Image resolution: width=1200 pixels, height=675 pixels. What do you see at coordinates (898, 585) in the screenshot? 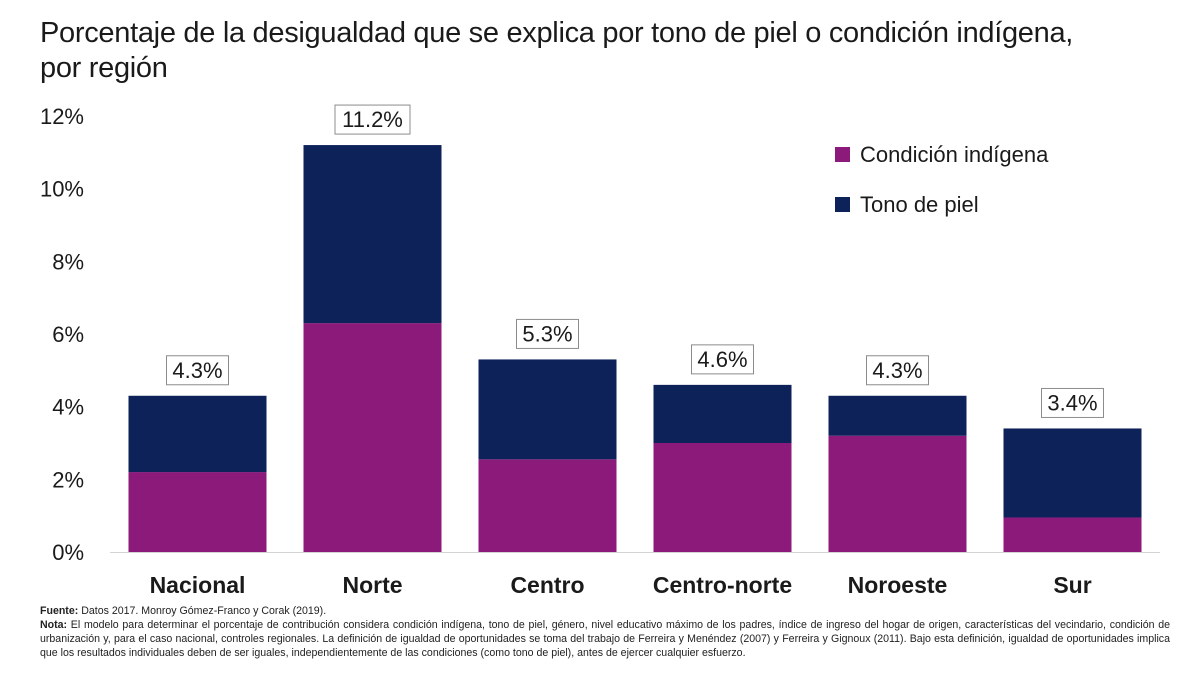
I see `category-label: Noroeste` at bounding box center [898, 585].